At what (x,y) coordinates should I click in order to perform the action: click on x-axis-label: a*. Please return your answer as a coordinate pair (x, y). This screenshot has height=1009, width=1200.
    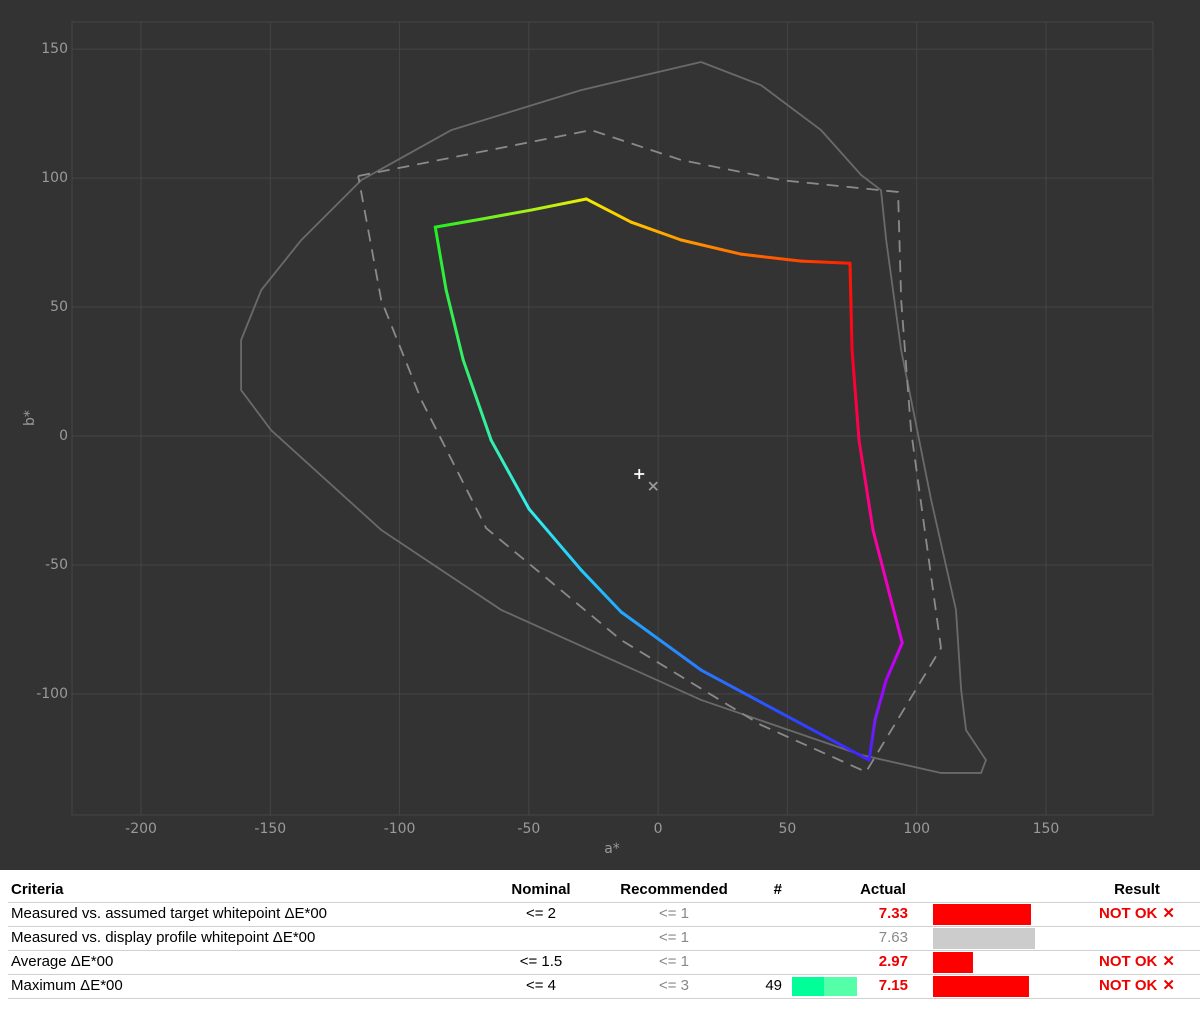
    Looking at the image, I should click on (612, 849).